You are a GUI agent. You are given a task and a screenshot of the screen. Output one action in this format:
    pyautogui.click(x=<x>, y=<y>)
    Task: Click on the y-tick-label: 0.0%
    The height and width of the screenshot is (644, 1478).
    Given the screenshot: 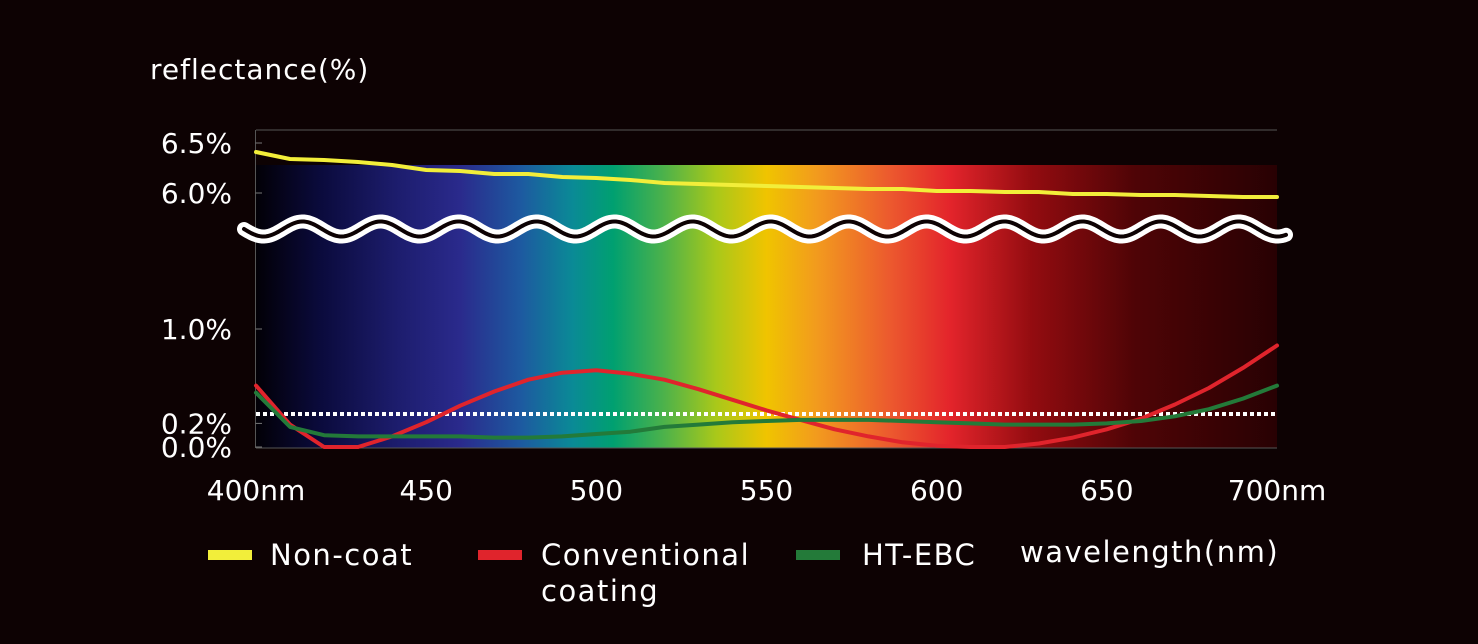 What is the action you would take?
    pyautogui.click(x=196, y=447)
    